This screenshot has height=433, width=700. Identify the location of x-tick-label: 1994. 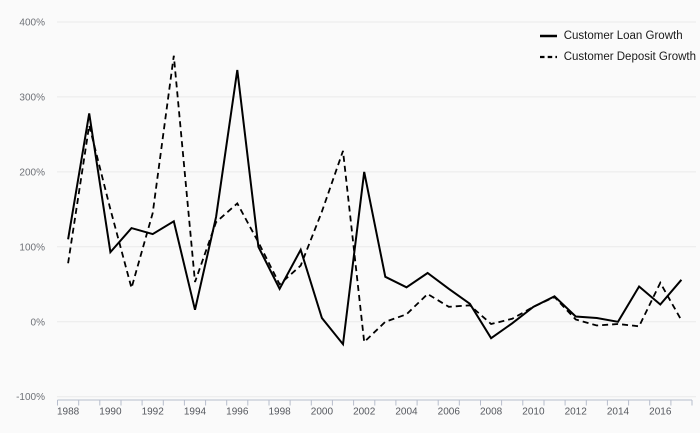
(195, 412).